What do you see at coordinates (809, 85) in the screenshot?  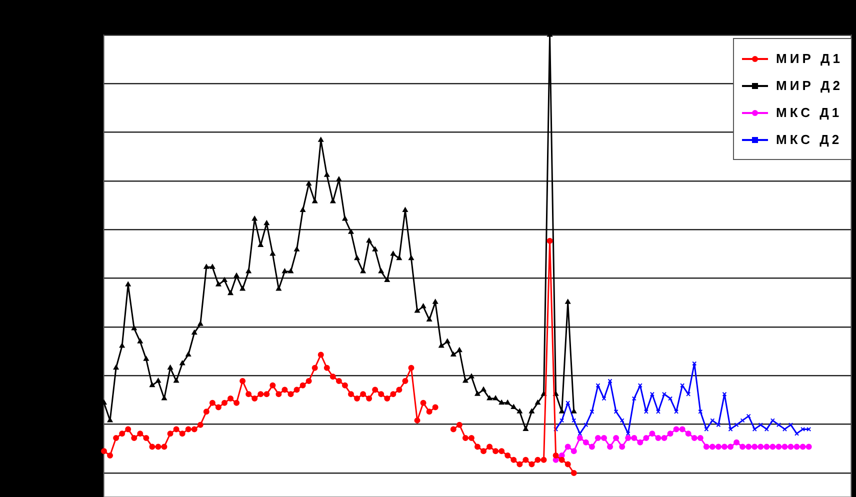 I see `legend-label: МИР Д2` at bounding box center [809, 85].